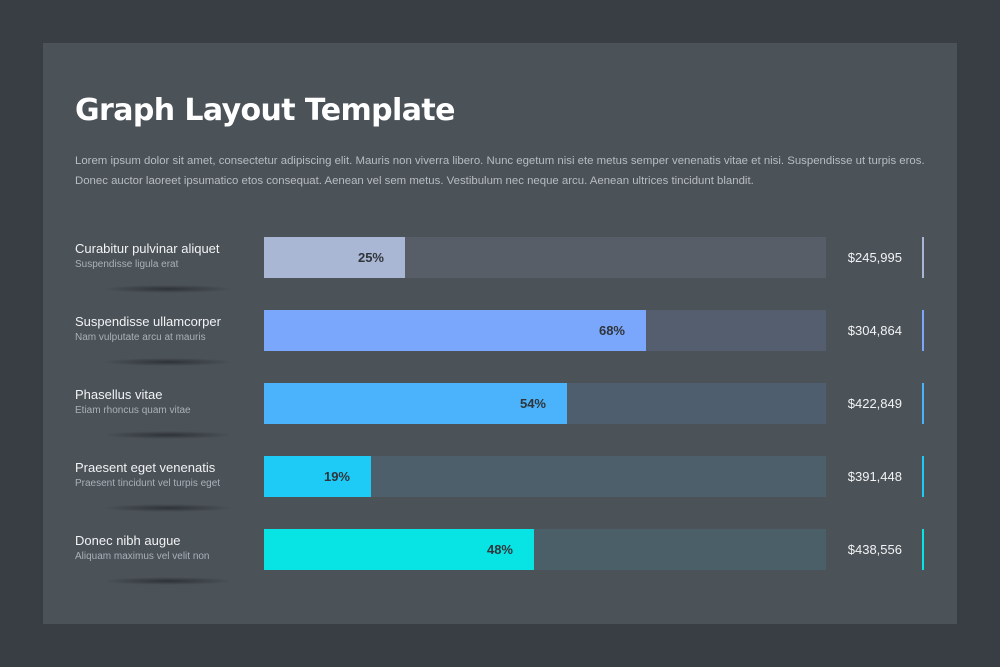  What do you see at coordinates (148, 483) in the screenshot?
I see `category-sublabel: Praesent tincidunt vel turpis eget` at bounding box center [148, 483].